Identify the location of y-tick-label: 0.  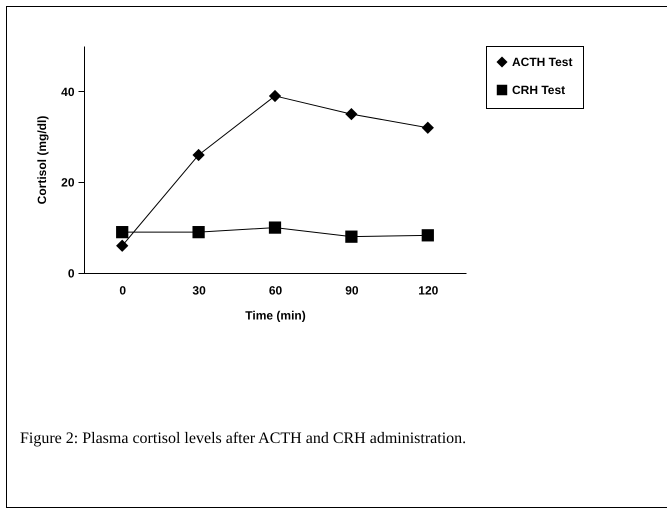
(71, 273).